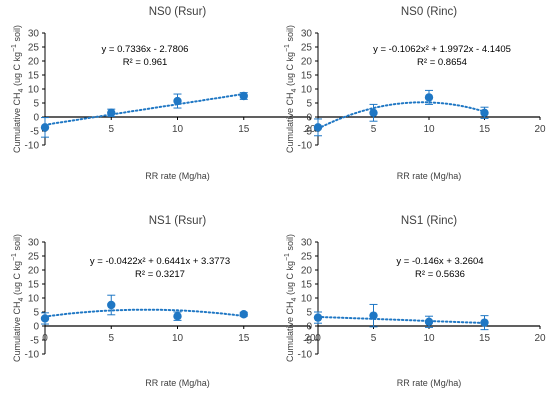 The width and height of the screenshot is (550, 409). Describe the element at coordinates (145, 49) in the screenshot. I see `trend-equation: y = 0.7336x - 2.7806` at that location.